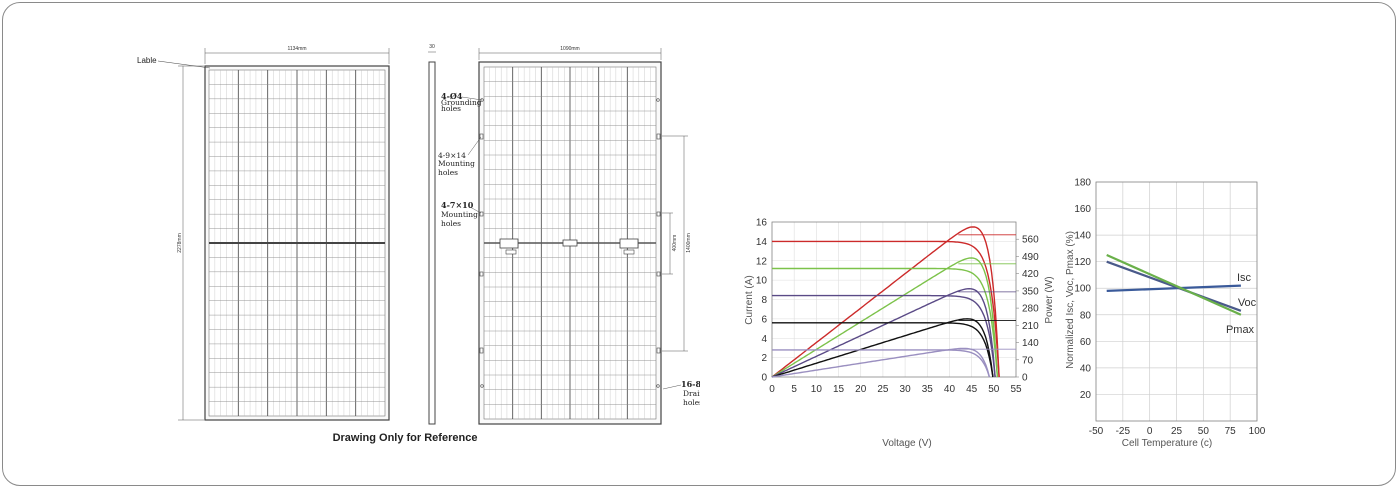  What do you see at coordinates (475, 210) in the screenshot?
I see `mount2-leader` at bounding box center [475, 210].